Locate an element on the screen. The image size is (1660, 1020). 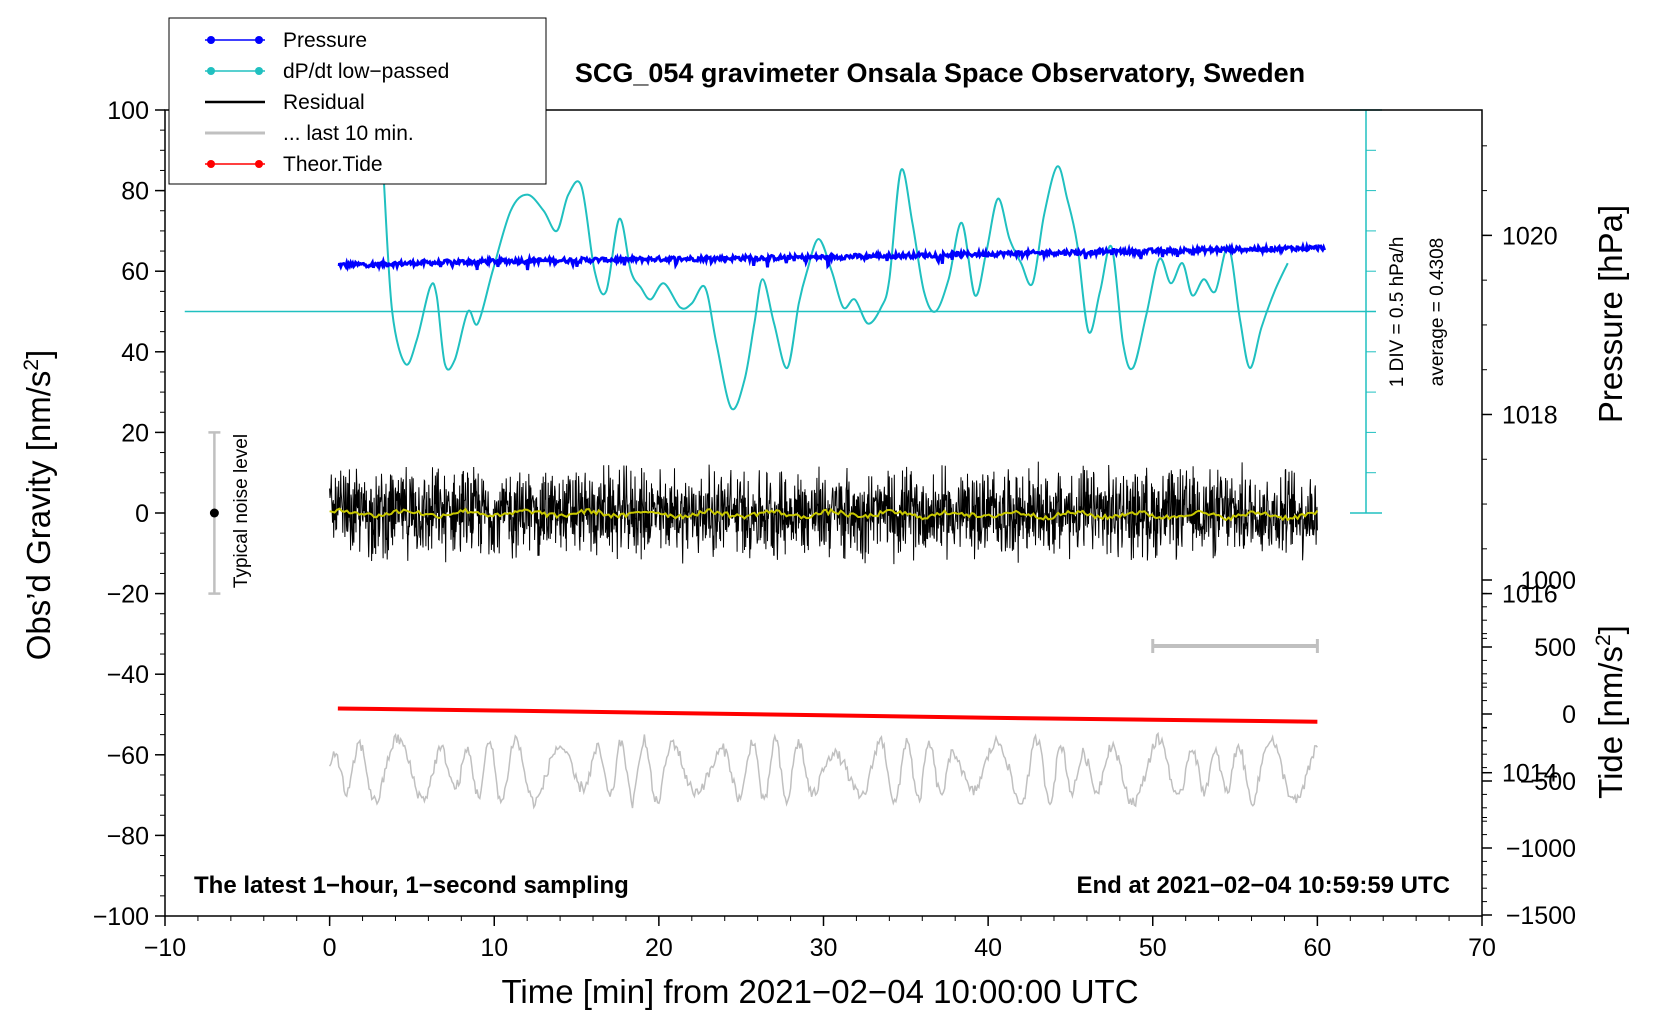
y-left-tick-label: 80 is located at coordinates (135, 192).